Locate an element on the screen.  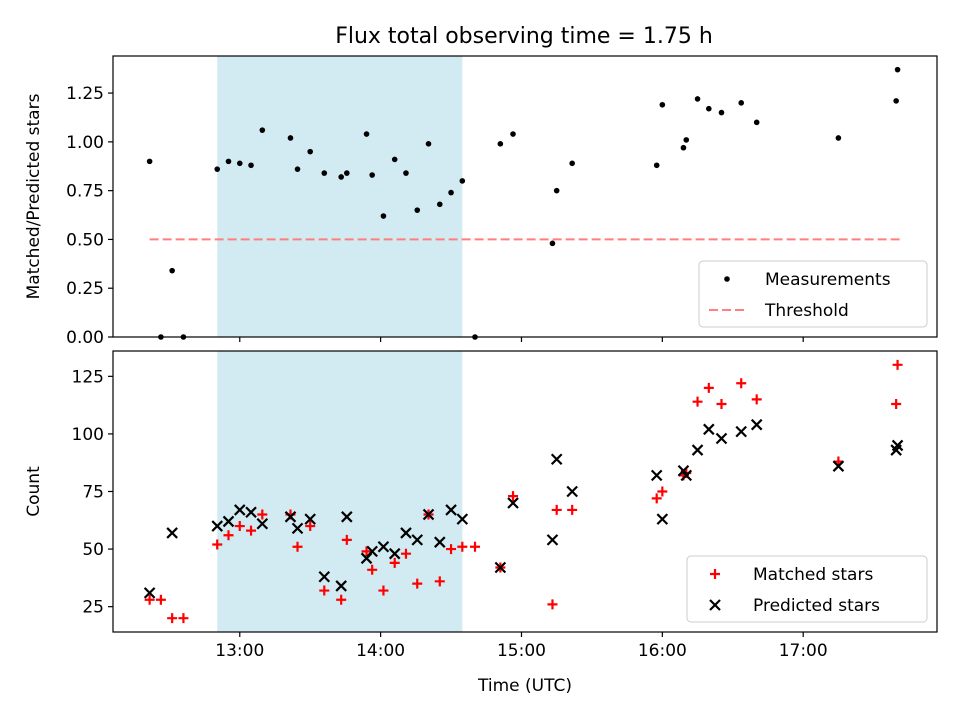
legend-box is located at coordinates (807, 589).